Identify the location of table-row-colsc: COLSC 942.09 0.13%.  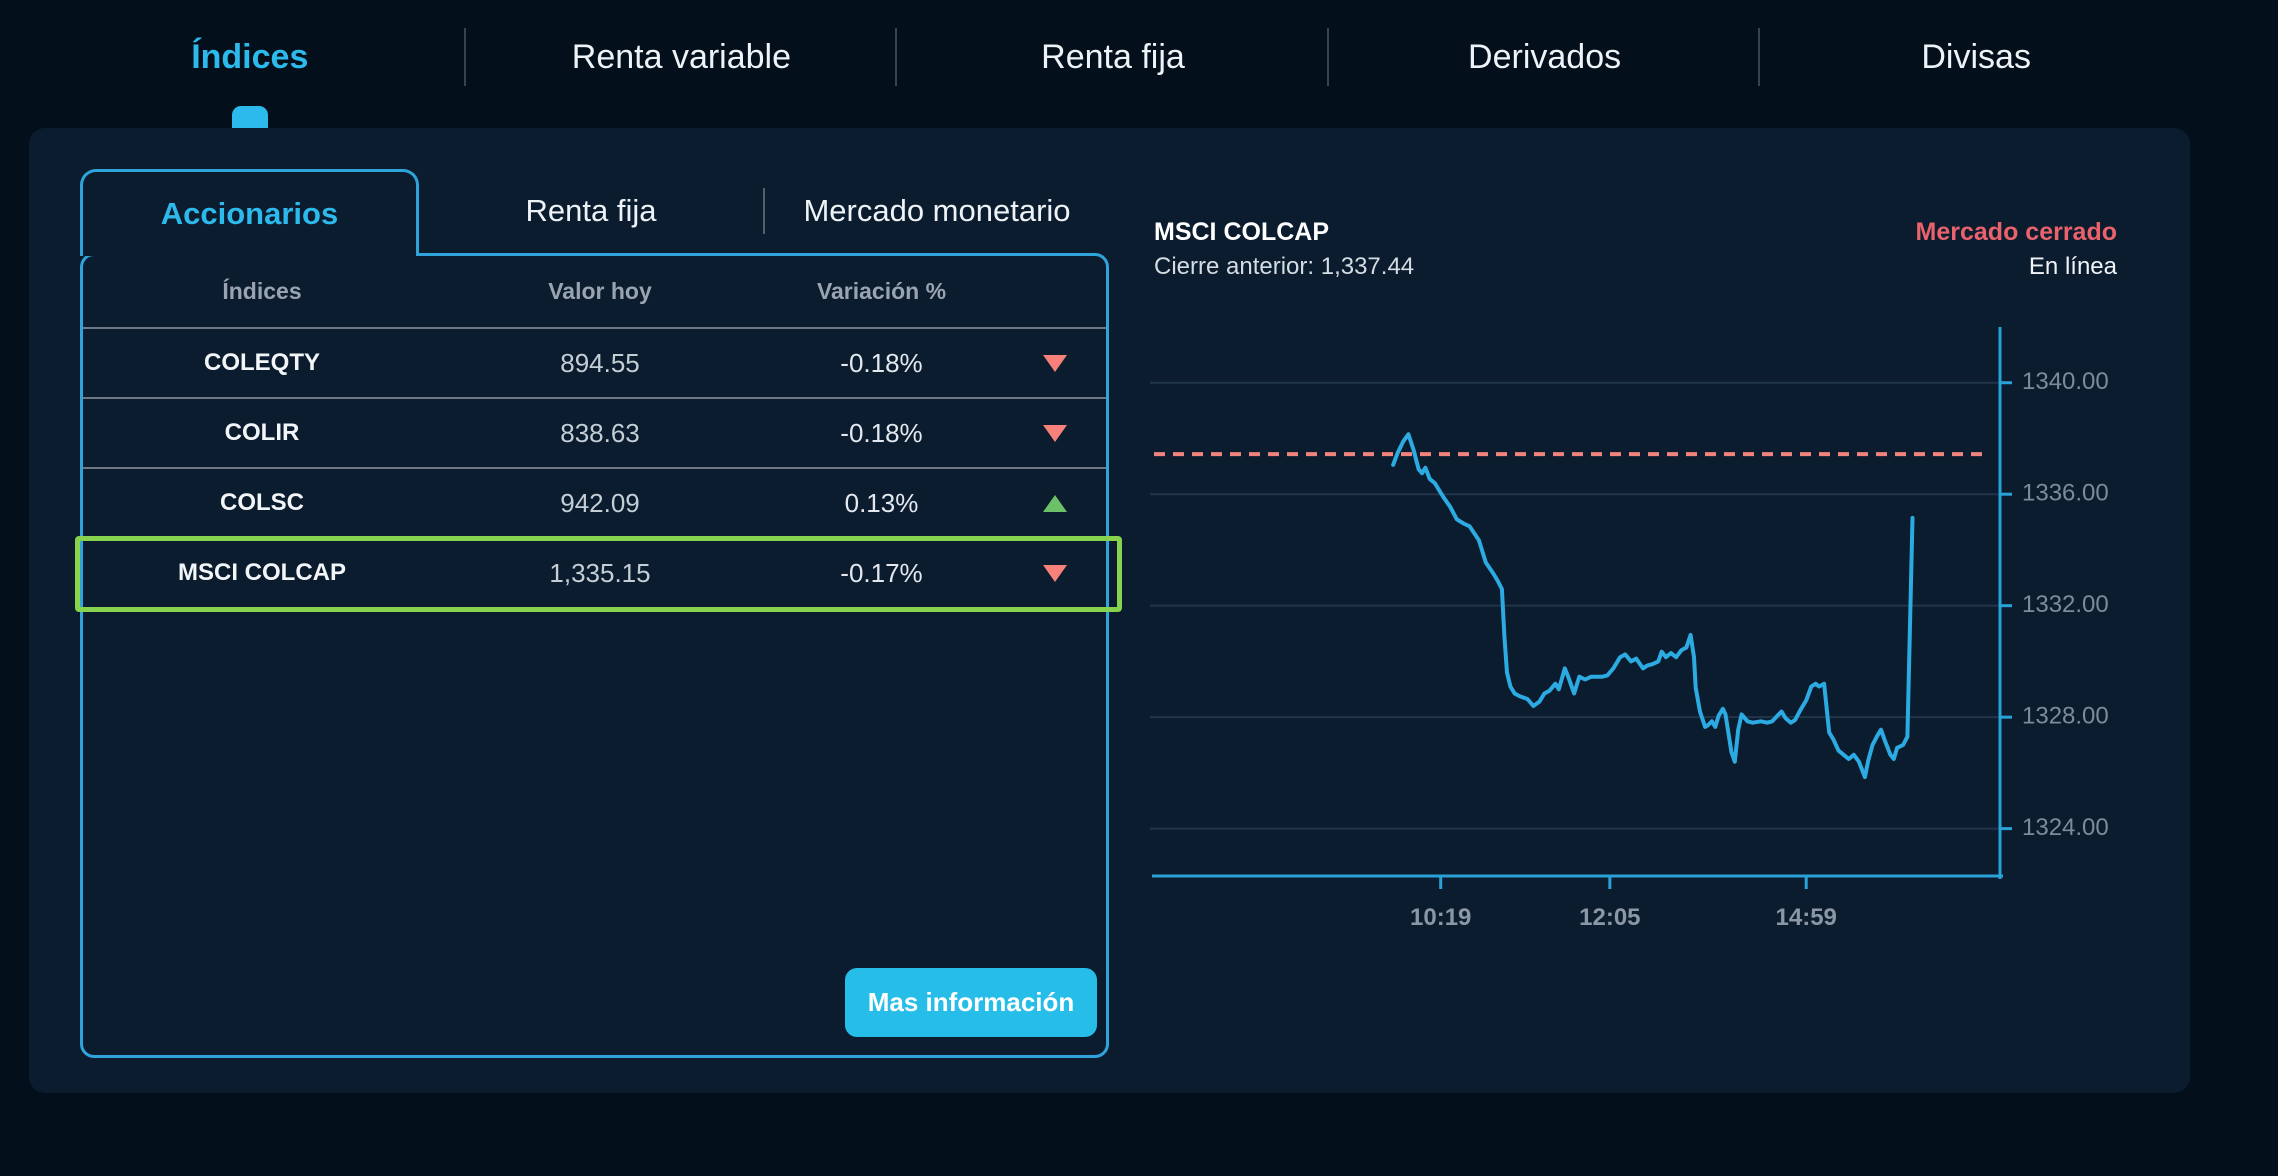
(594, 502).